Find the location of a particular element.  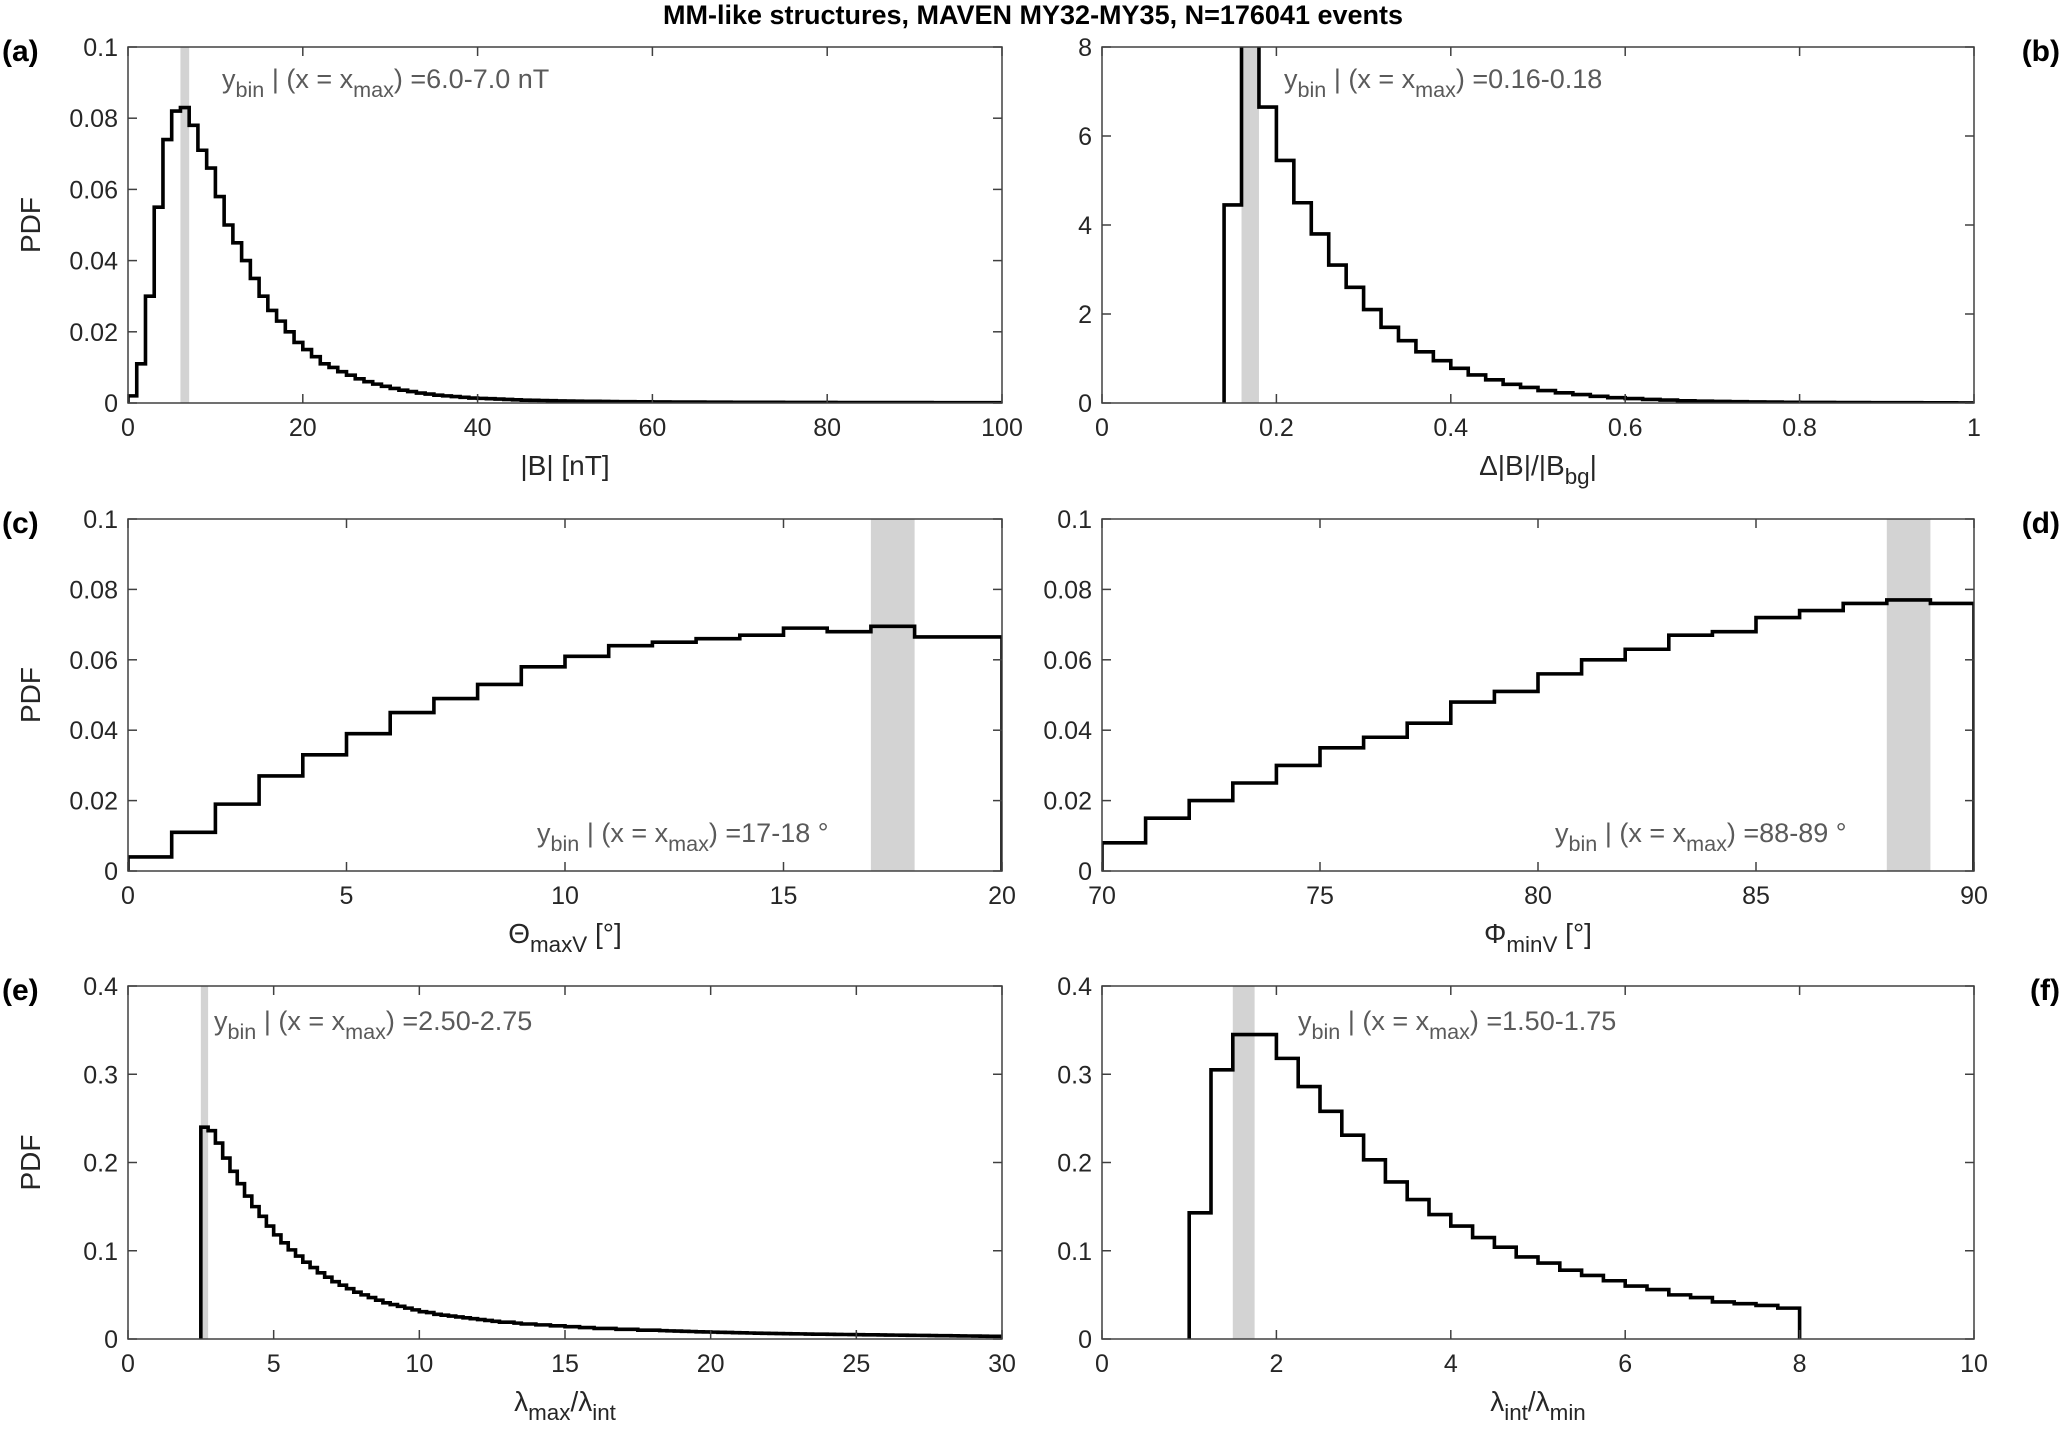

max-bin-annotation: ybin | (x = xmax) =88-89 ° is located at coordinates (1701, 837).